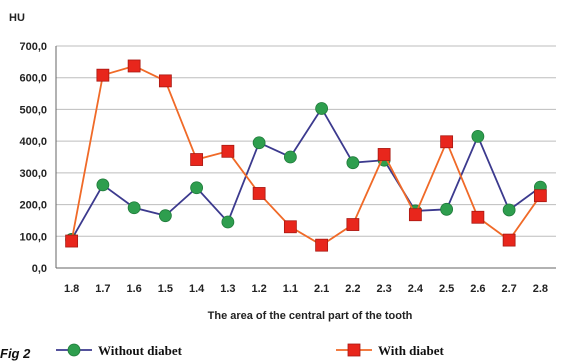  What do you see at coordinates (15, 353) in the screenshot?
I see `figure-caption: Fig 2` at bounding box center [15, 353].